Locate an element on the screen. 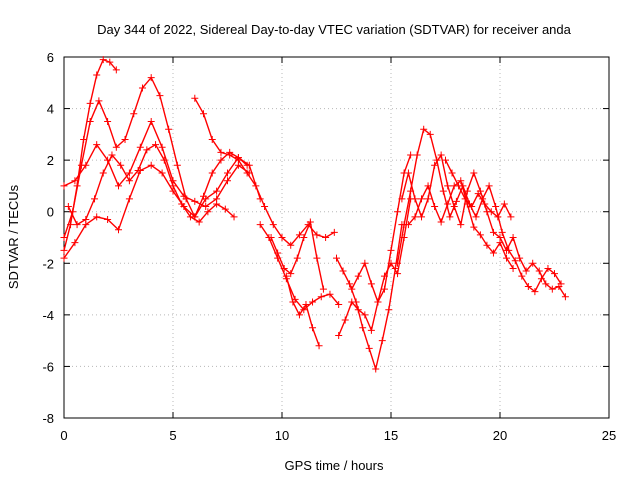 Image resolution: width=640 pixels, height=480 pixels. y-axis-label: SDTVAR / TECUs is located at coordinates (13, 236).